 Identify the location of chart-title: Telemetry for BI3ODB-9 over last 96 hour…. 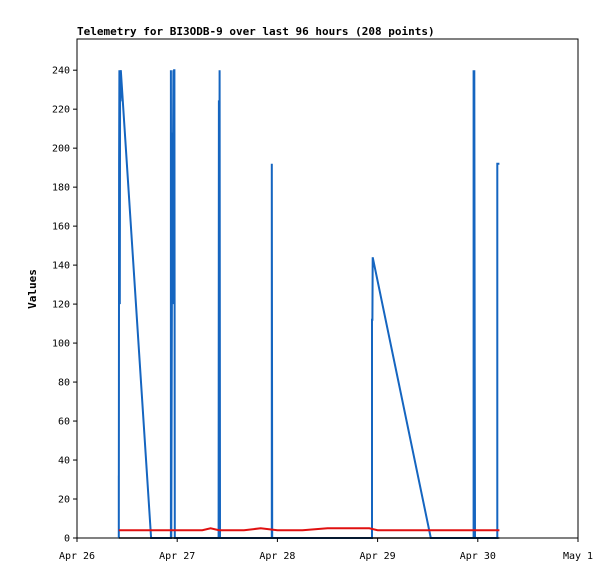
(256, 31).